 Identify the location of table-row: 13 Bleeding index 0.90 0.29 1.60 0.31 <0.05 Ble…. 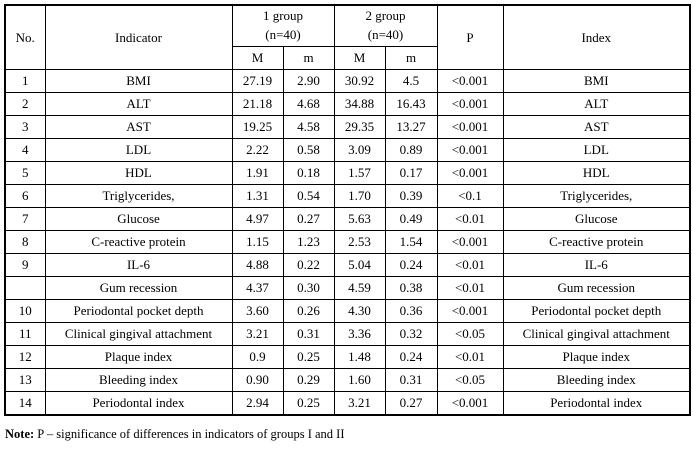
(347, 380).